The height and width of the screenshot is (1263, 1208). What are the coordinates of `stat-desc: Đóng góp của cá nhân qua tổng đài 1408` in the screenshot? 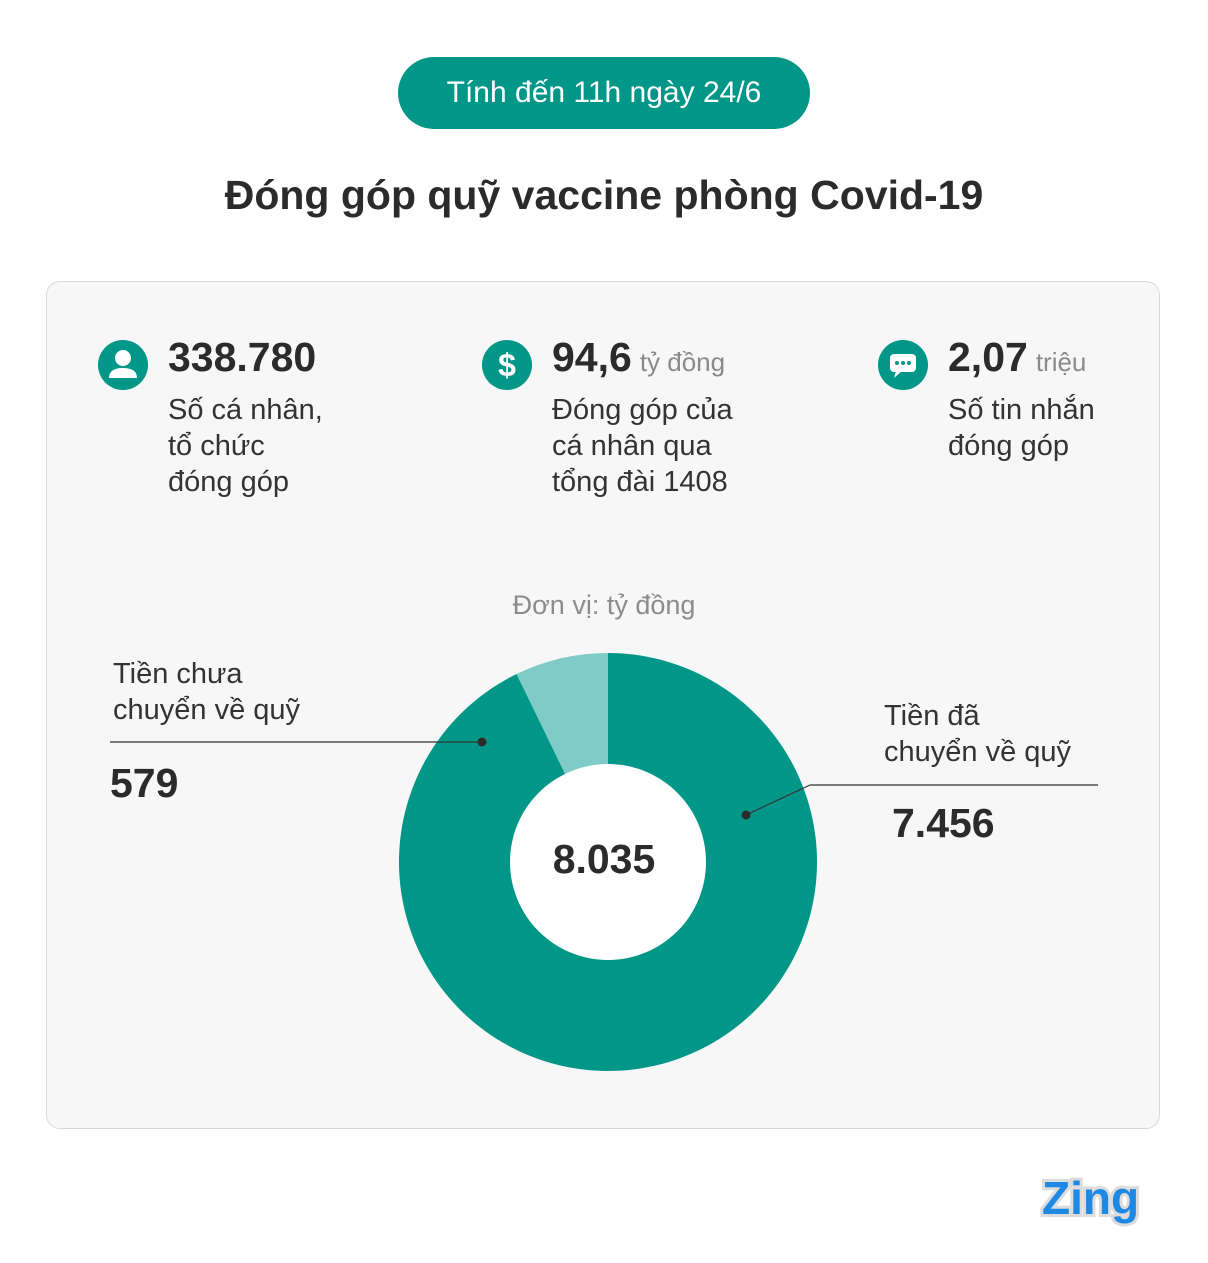 It's located at (642, 446).